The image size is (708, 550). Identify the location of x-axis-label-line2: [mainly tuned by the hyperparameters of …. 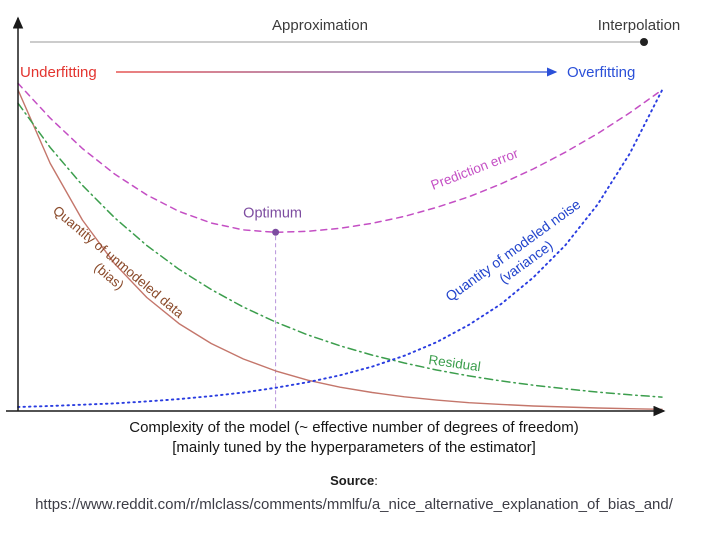
(354, 447).